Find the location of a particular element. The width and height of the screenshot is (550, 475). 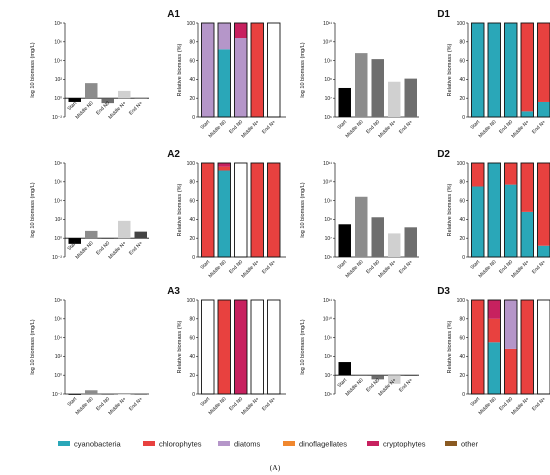

panel-label: A3 is located at coordinates (173, 291).